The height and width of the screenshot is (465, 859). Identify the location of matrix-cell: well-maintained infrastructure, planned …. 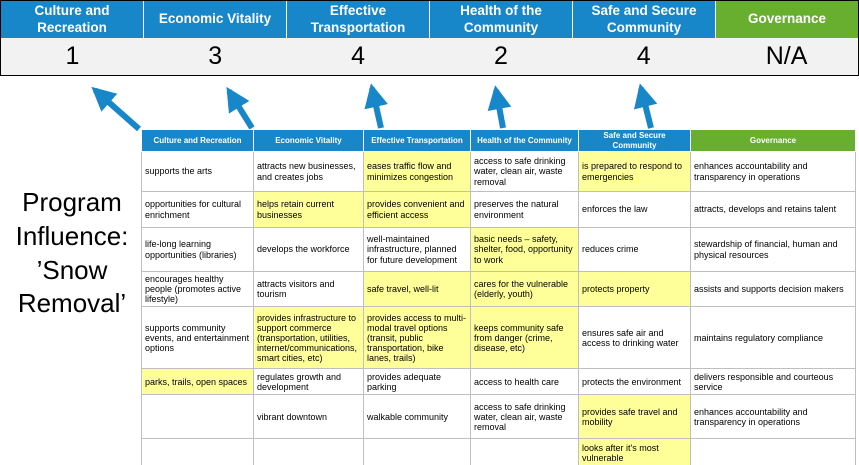
(417, 249).